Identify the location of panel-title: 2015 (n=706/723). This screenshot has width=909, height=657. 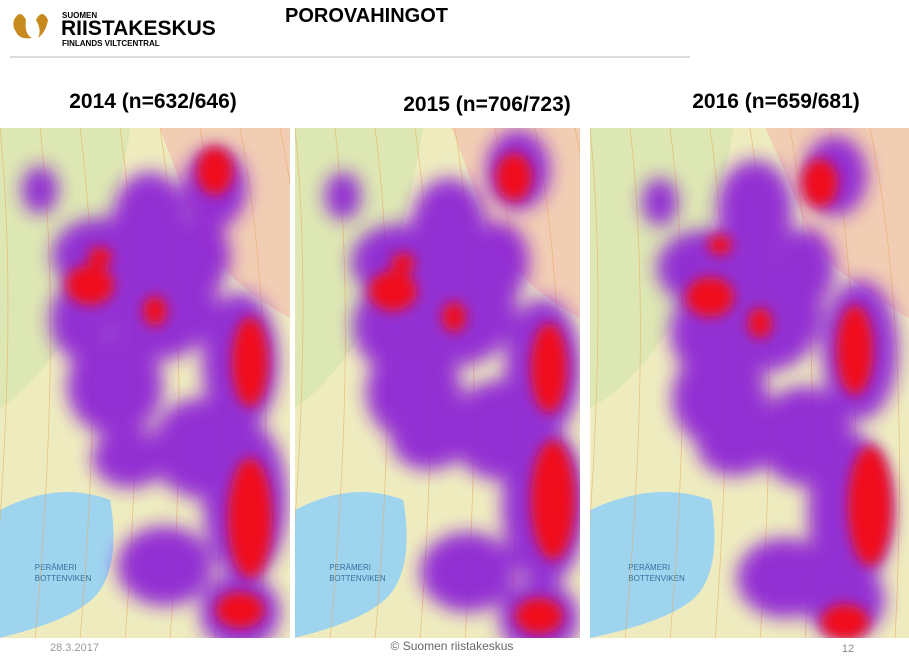
(487, 104).